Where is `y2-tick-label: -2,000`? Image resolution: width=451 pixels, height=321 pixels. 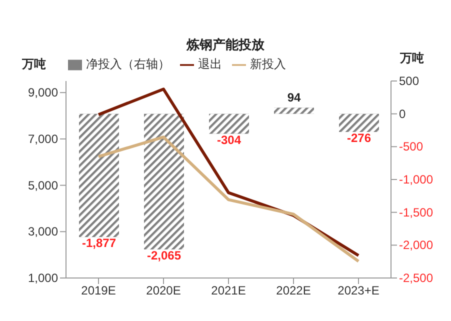
y2-tick-label: -2,000 is located at coordinates (416, 245).